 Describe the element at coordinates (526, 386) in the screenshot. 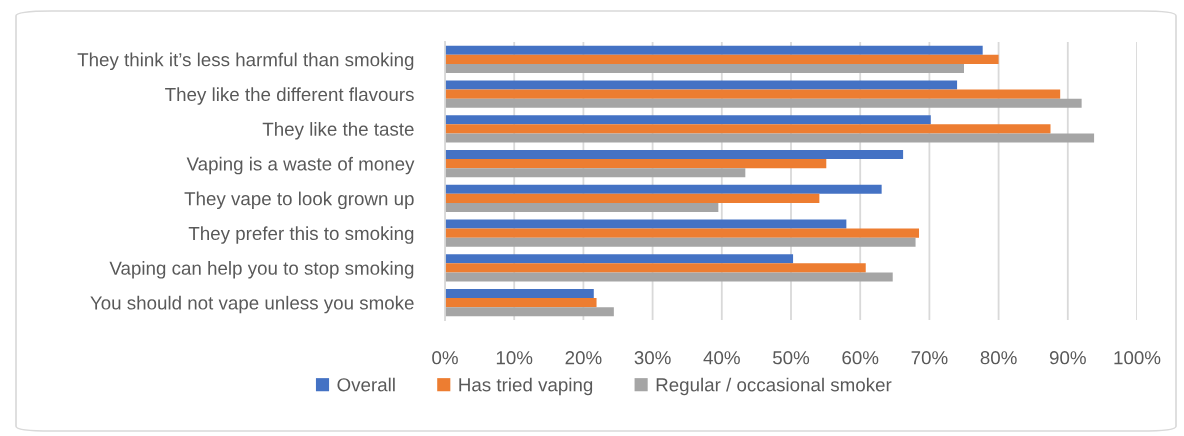

I see `legend-label: Has tried vaping` at that location.